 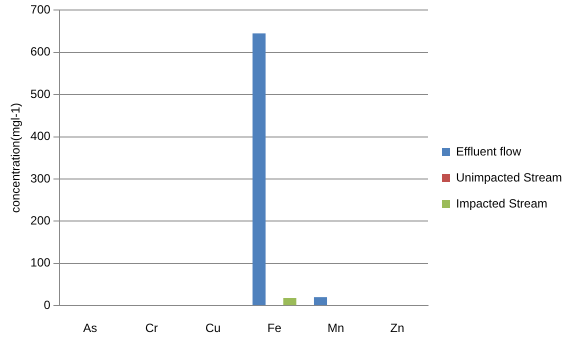 I want to click on x-tick-label: Zn, so click(x=397, y=328).